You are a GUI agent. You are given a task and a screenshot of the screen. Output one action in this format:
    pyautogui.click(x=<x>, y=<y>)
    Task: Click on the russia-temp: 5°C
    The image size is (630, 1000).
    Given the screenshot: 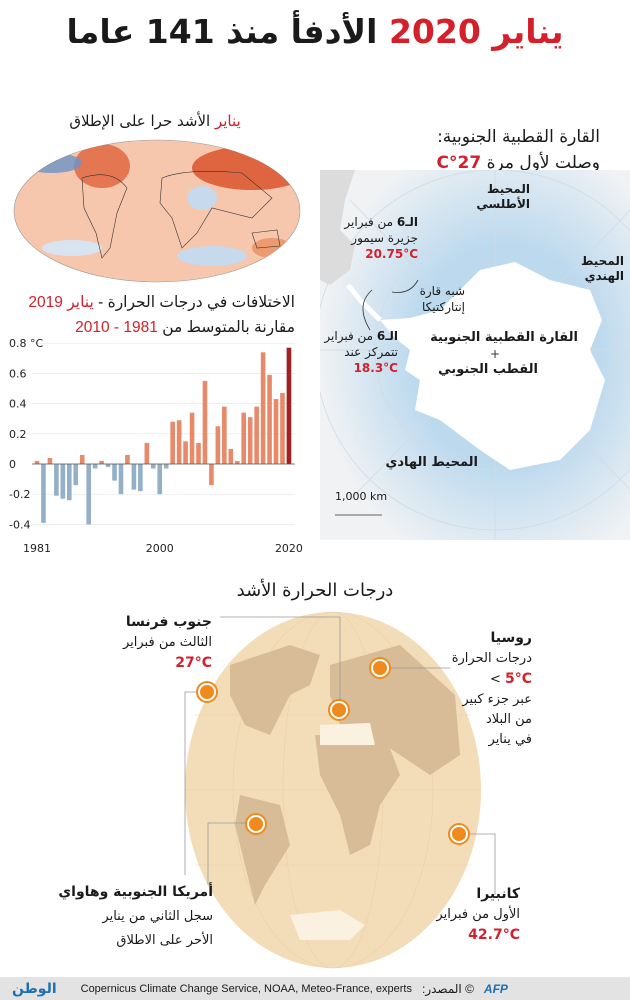 What is the action you would take?
    pyautogui.click(x=518, y=679)
    